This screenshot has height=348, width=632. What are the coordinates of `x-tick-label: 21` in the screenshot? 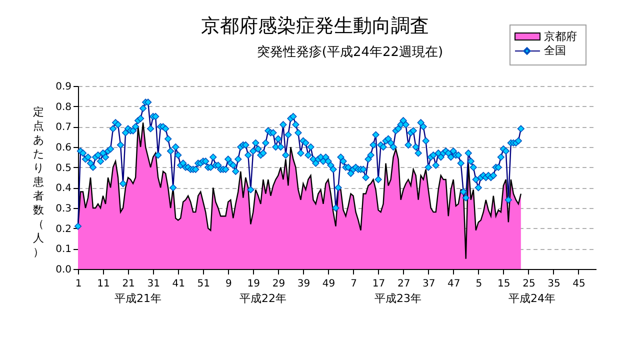 It's located at (128, 284).